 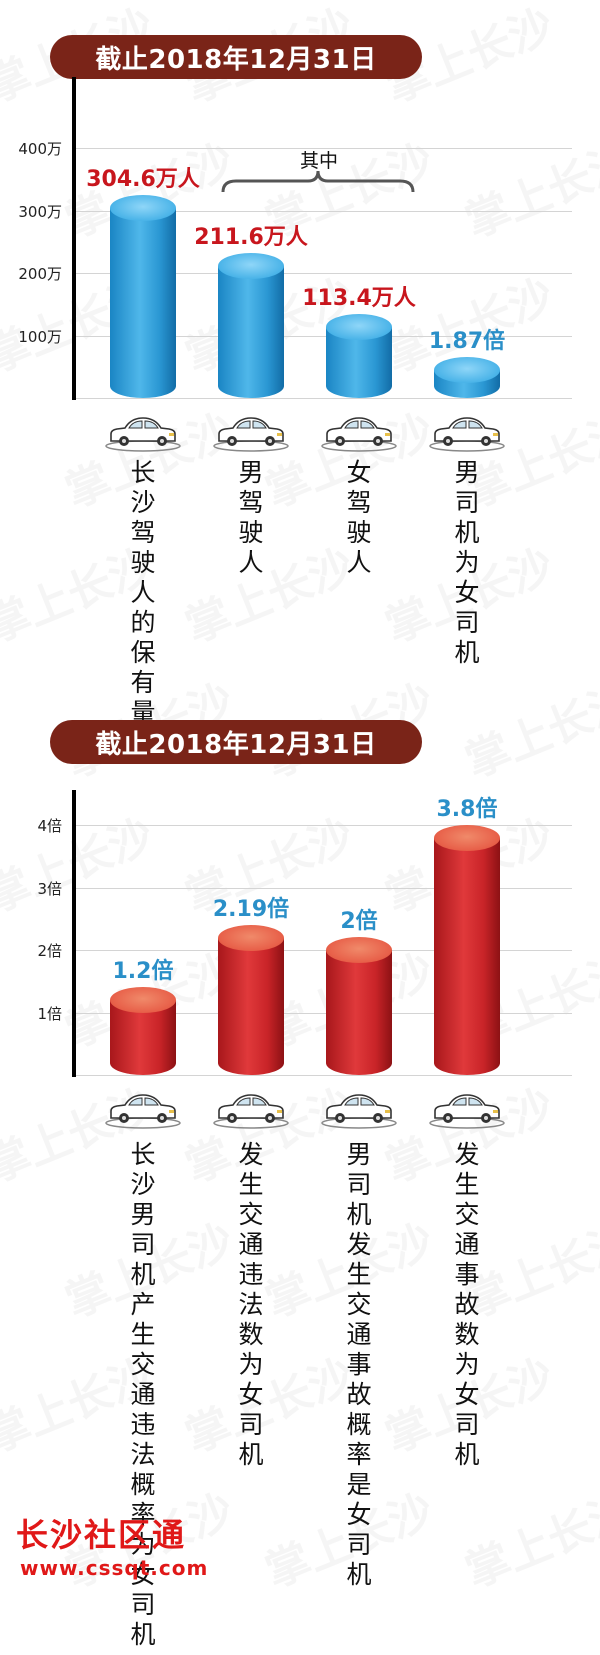 What do you see at coordinates (319, 161) in the screenshot?
I see `brace-annotation-label: 其中` at bounding box center [319, 161].